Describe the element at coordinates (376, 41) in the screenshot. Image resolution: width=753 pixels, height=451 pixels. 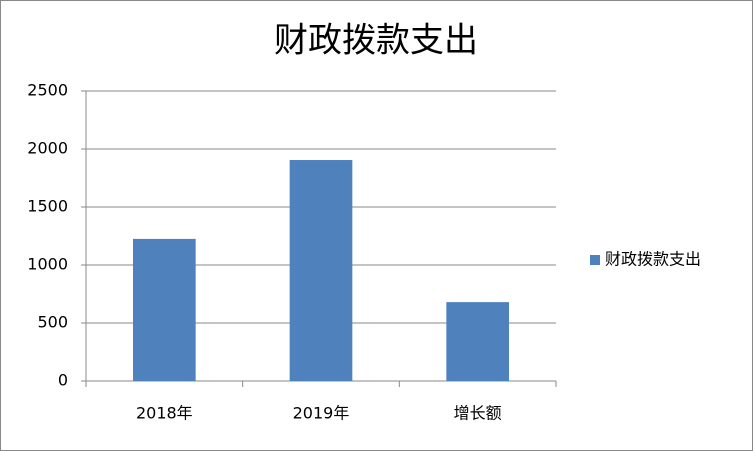
I see `chart-title: 财政拨款支出` at that location.